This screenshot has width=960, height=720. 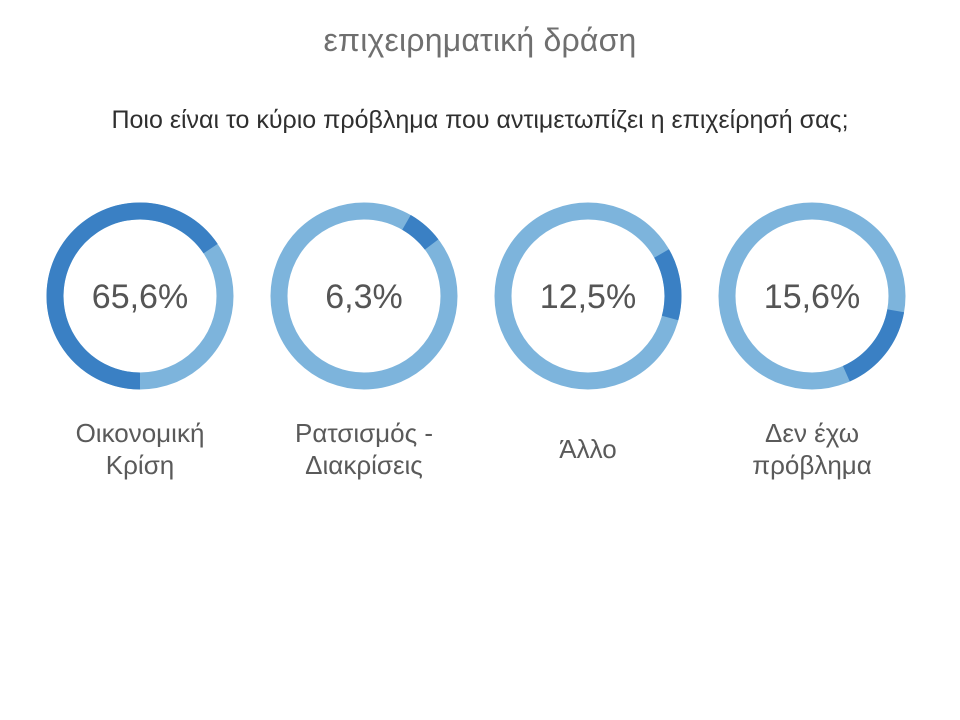 I want to click on donut-percent-label-1: 65,6%, so click(x=140, y=297).